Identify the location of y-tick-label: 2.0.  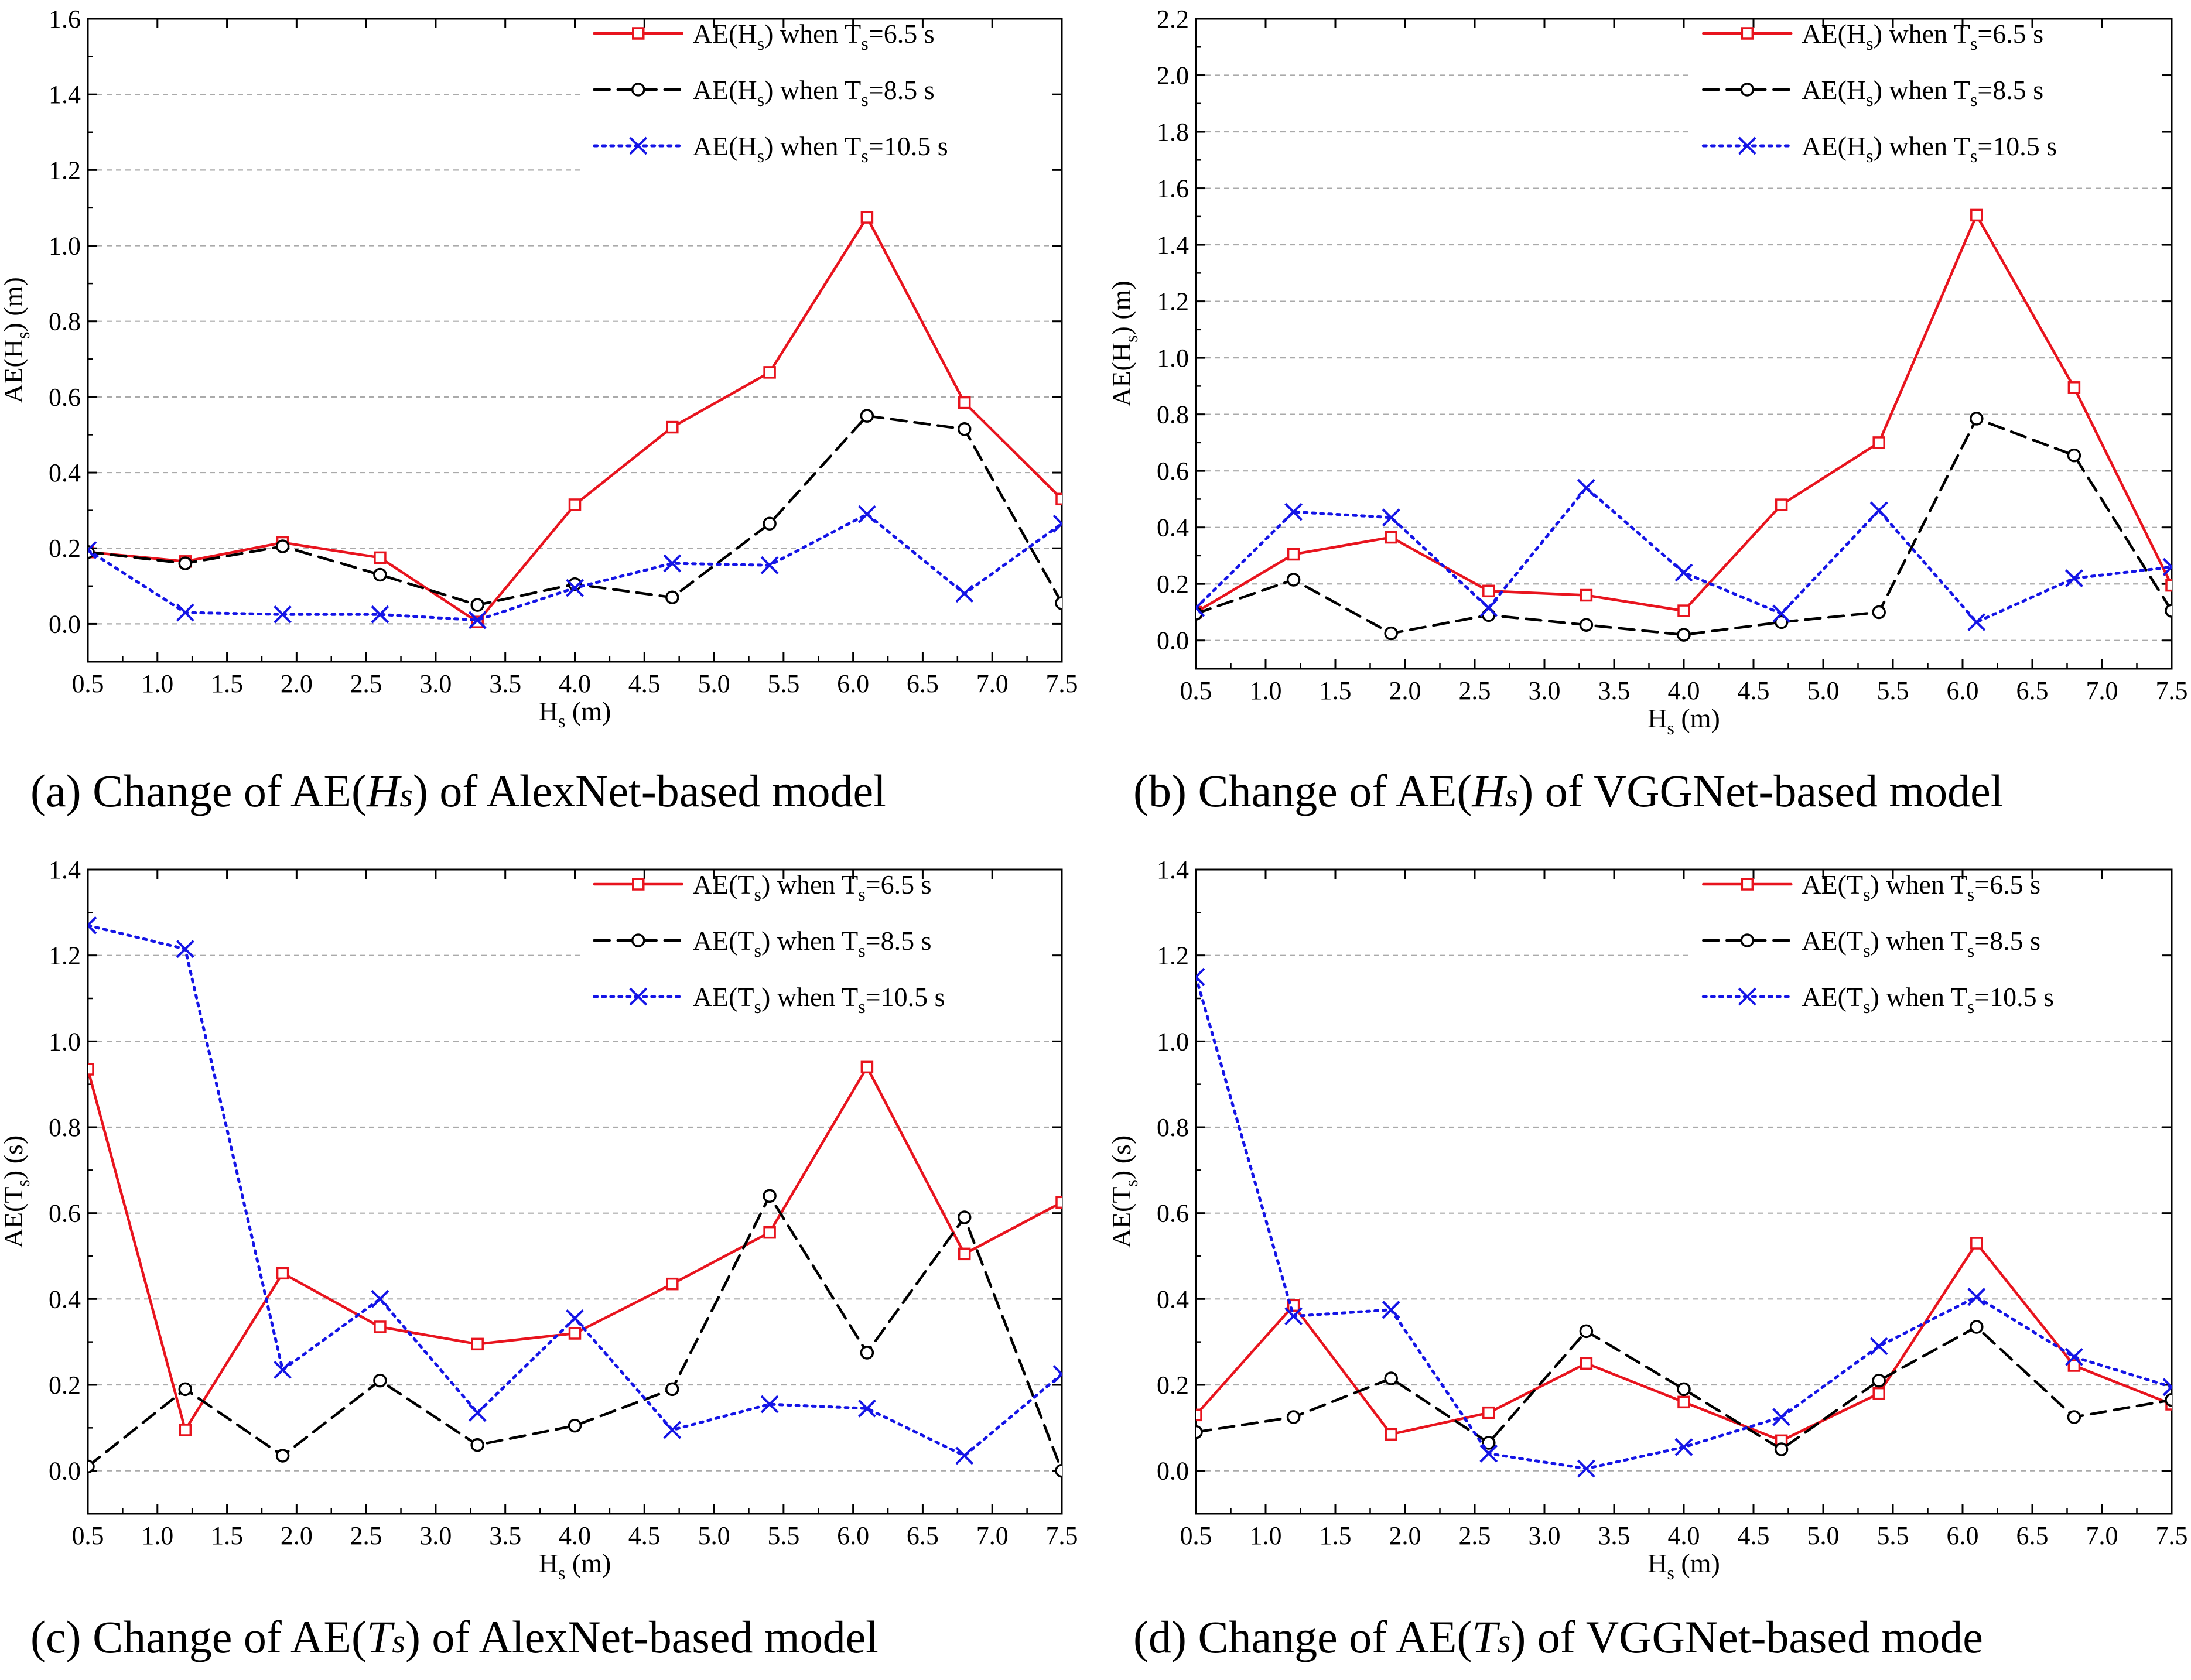
(1173, 75).